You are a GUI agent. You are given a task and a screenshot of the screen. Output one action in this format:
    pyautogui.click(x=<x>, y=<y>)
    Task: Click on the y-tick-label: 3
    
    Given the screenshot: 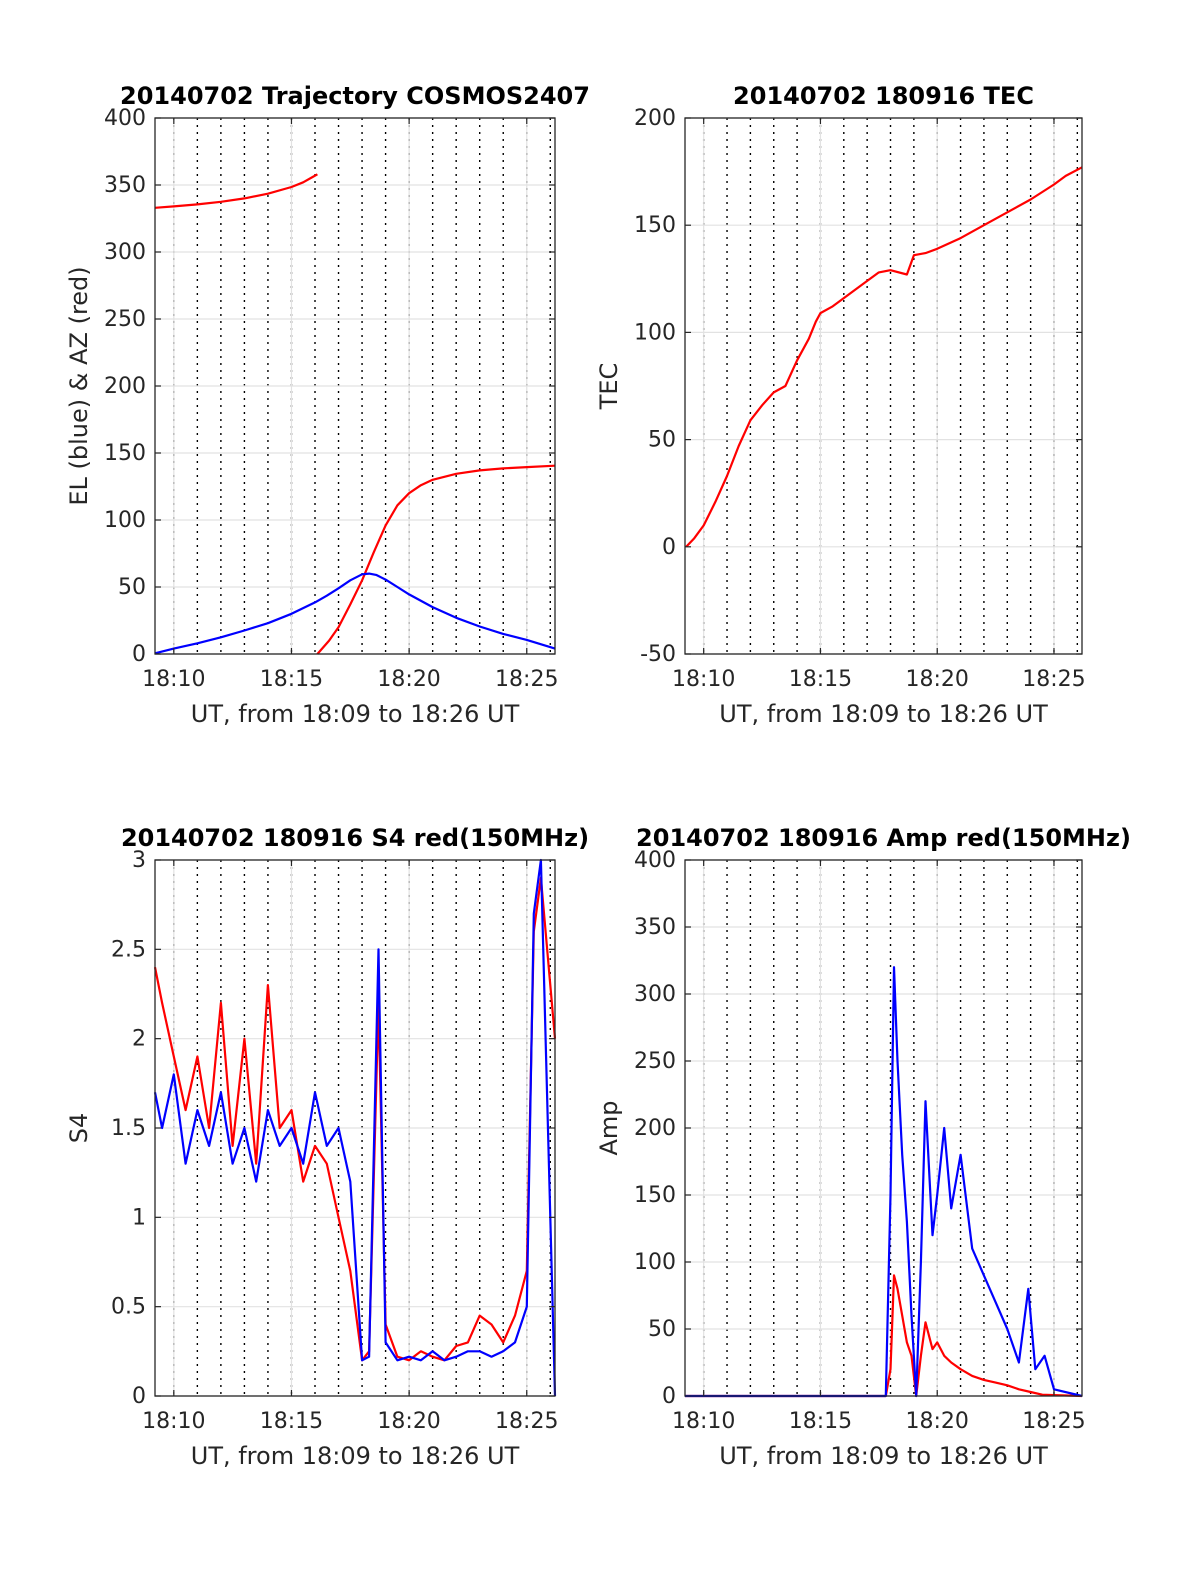 What is the action you would take?
    pyautogui.click(x=139, y=860)
    